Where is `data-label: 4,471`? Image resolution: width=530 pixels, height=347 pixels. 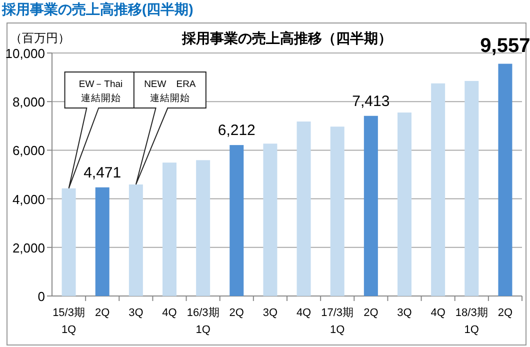 data-label: 4,471 is located at coordinates (103, 173).